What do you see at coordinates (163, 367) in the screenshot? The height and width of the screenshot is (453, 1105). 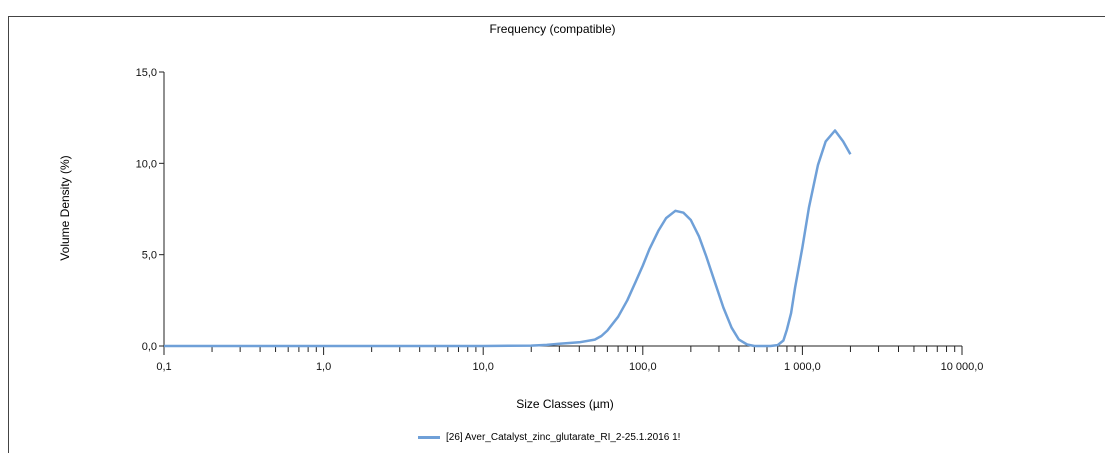 I see `x-tick-label: 0,1` at bounding box center [163, 367].